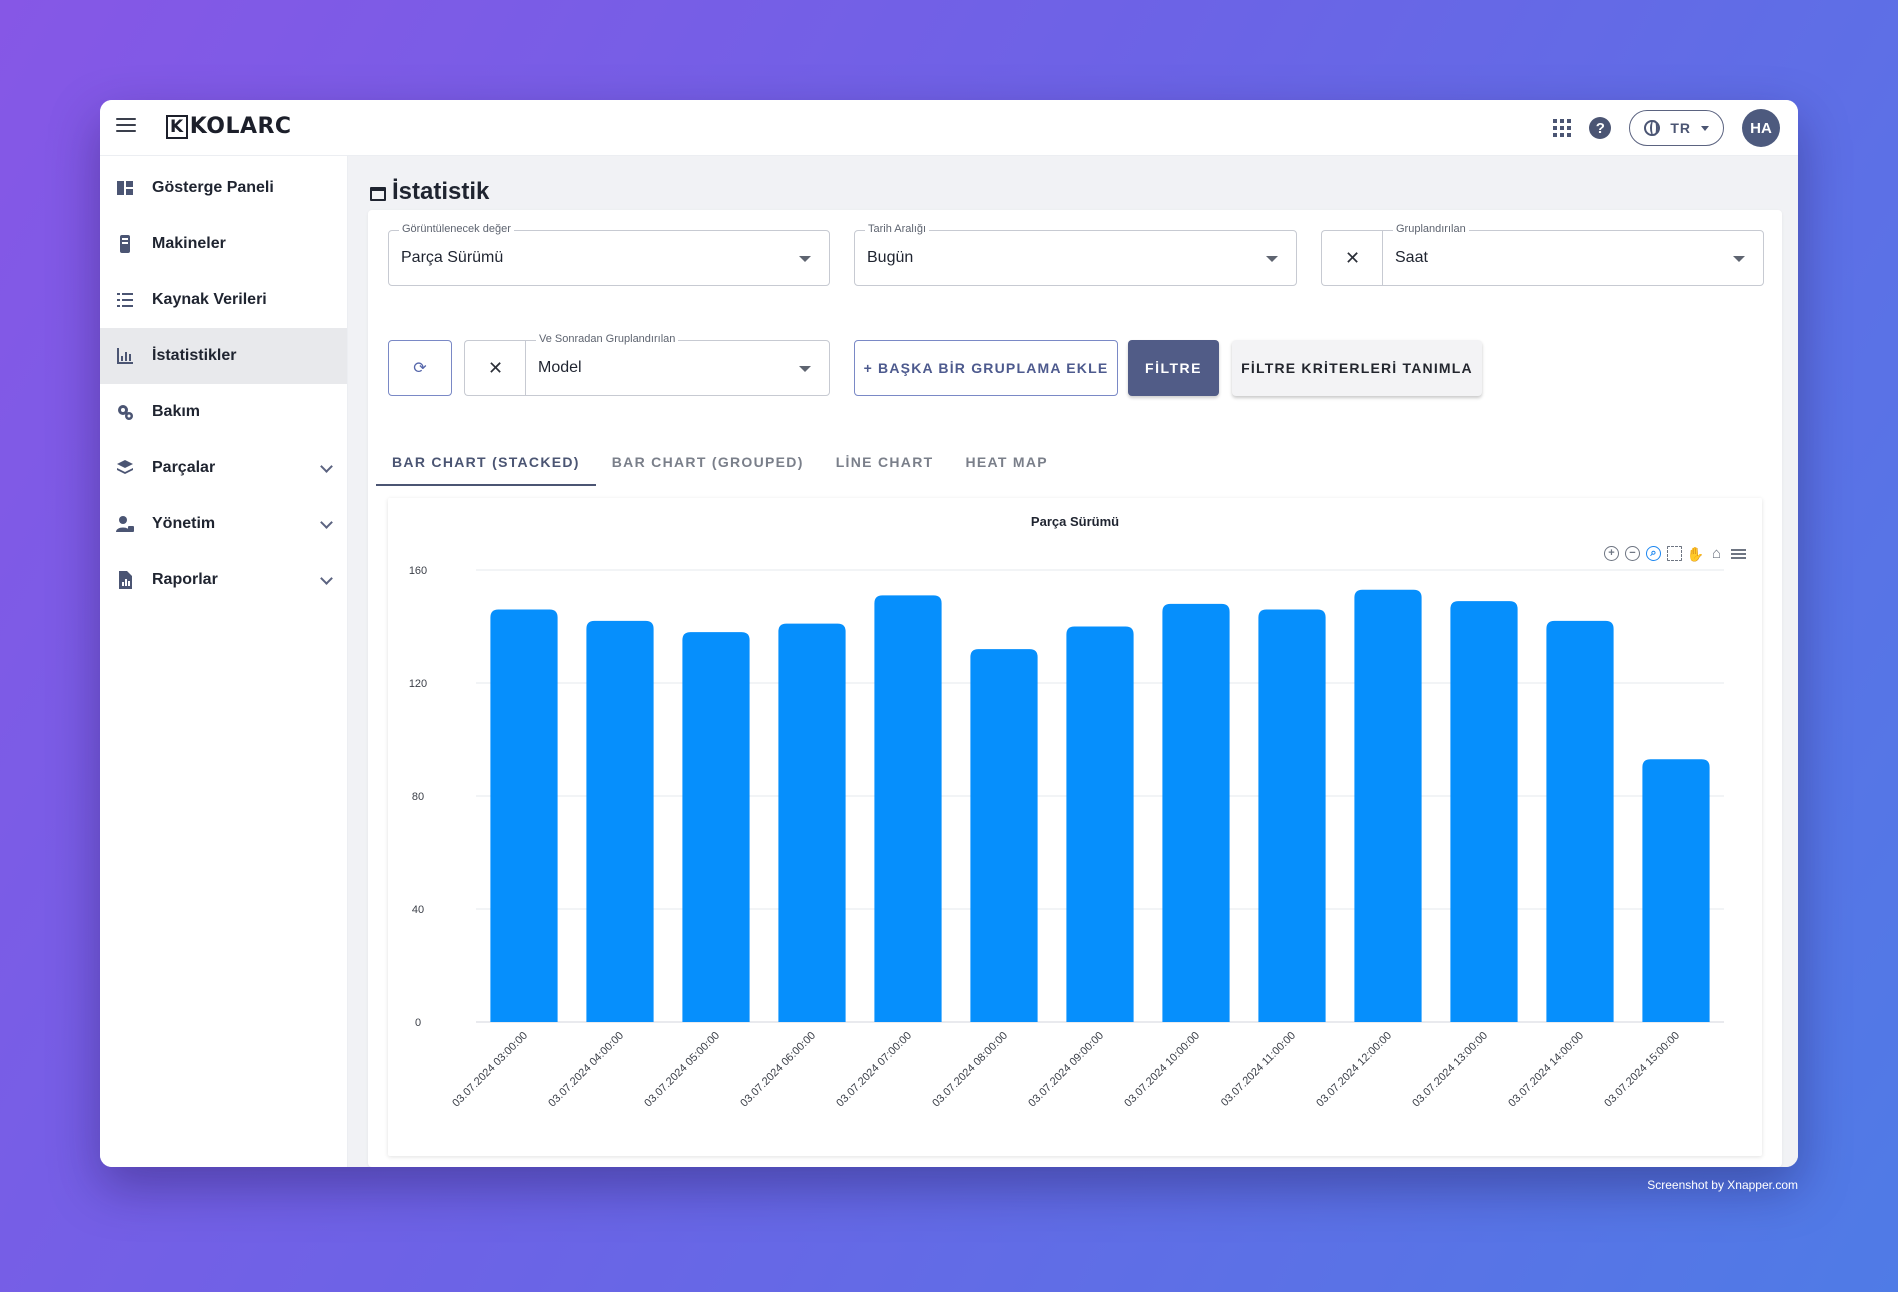  I want to click on dashboard-icon, so click(125, 188).